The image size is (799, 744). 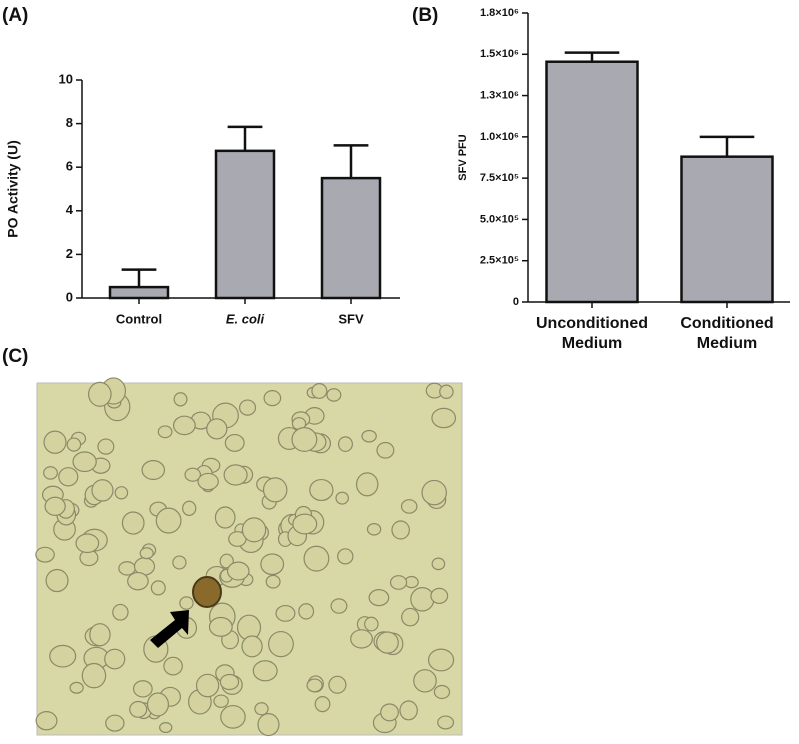 What do you see at coordinates (463, 157) in the screenshot?
I see `y-axis-label: SFV PFU` at bounding box center [463, 157].